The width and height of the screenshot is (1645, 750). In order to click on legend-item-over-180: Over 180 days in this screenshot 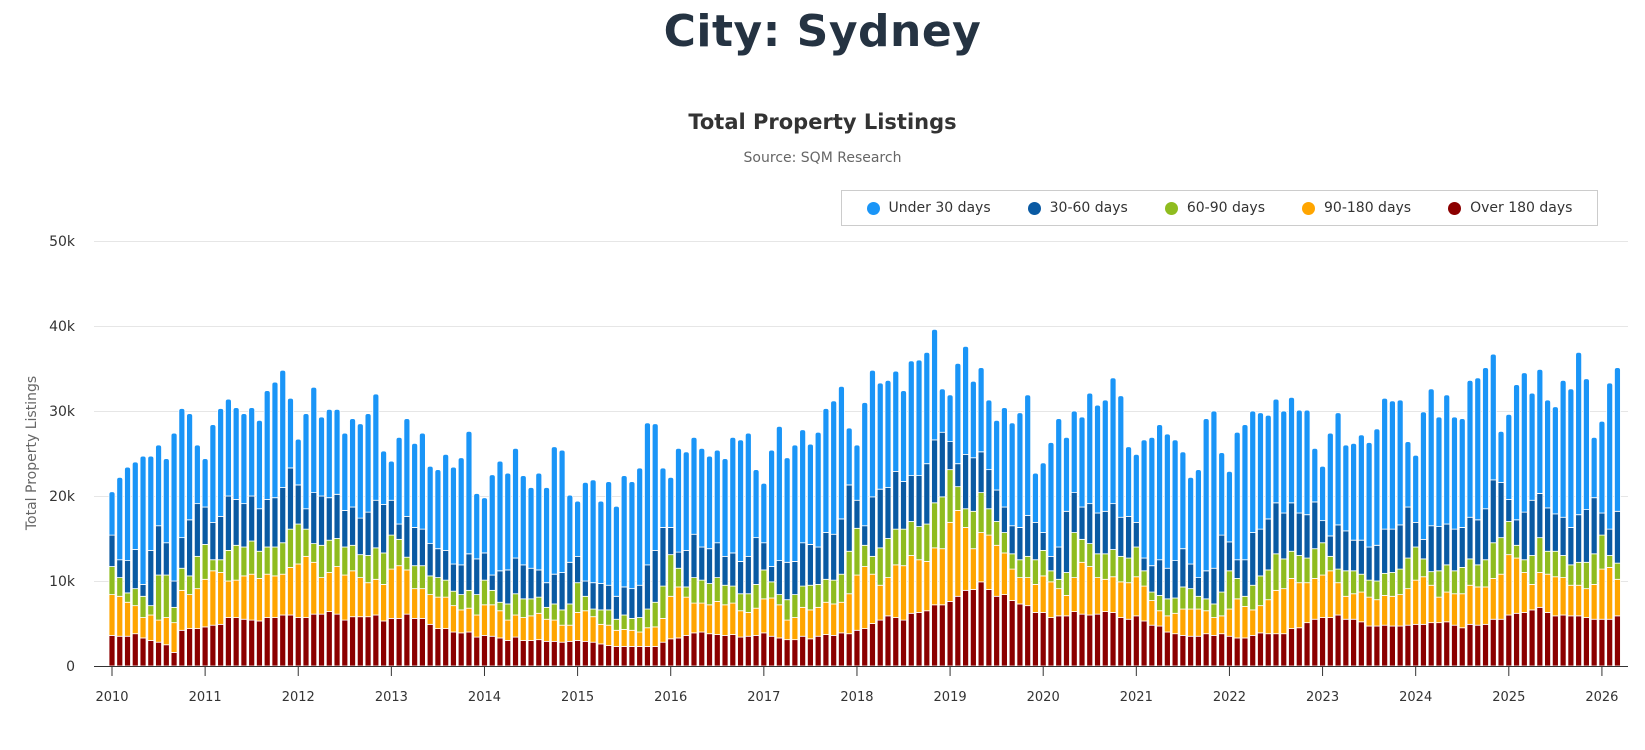, I will do `click(1510, 208)`.